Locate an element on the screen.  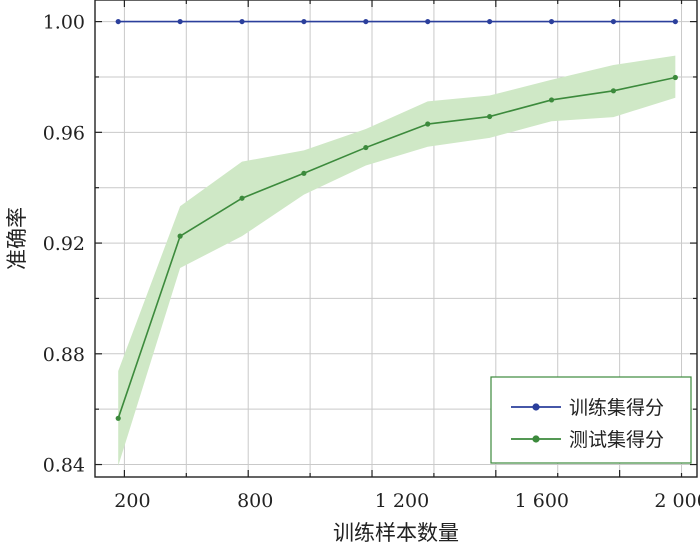
y-tick-label: 0.88 is located at coordinates (64, 355).